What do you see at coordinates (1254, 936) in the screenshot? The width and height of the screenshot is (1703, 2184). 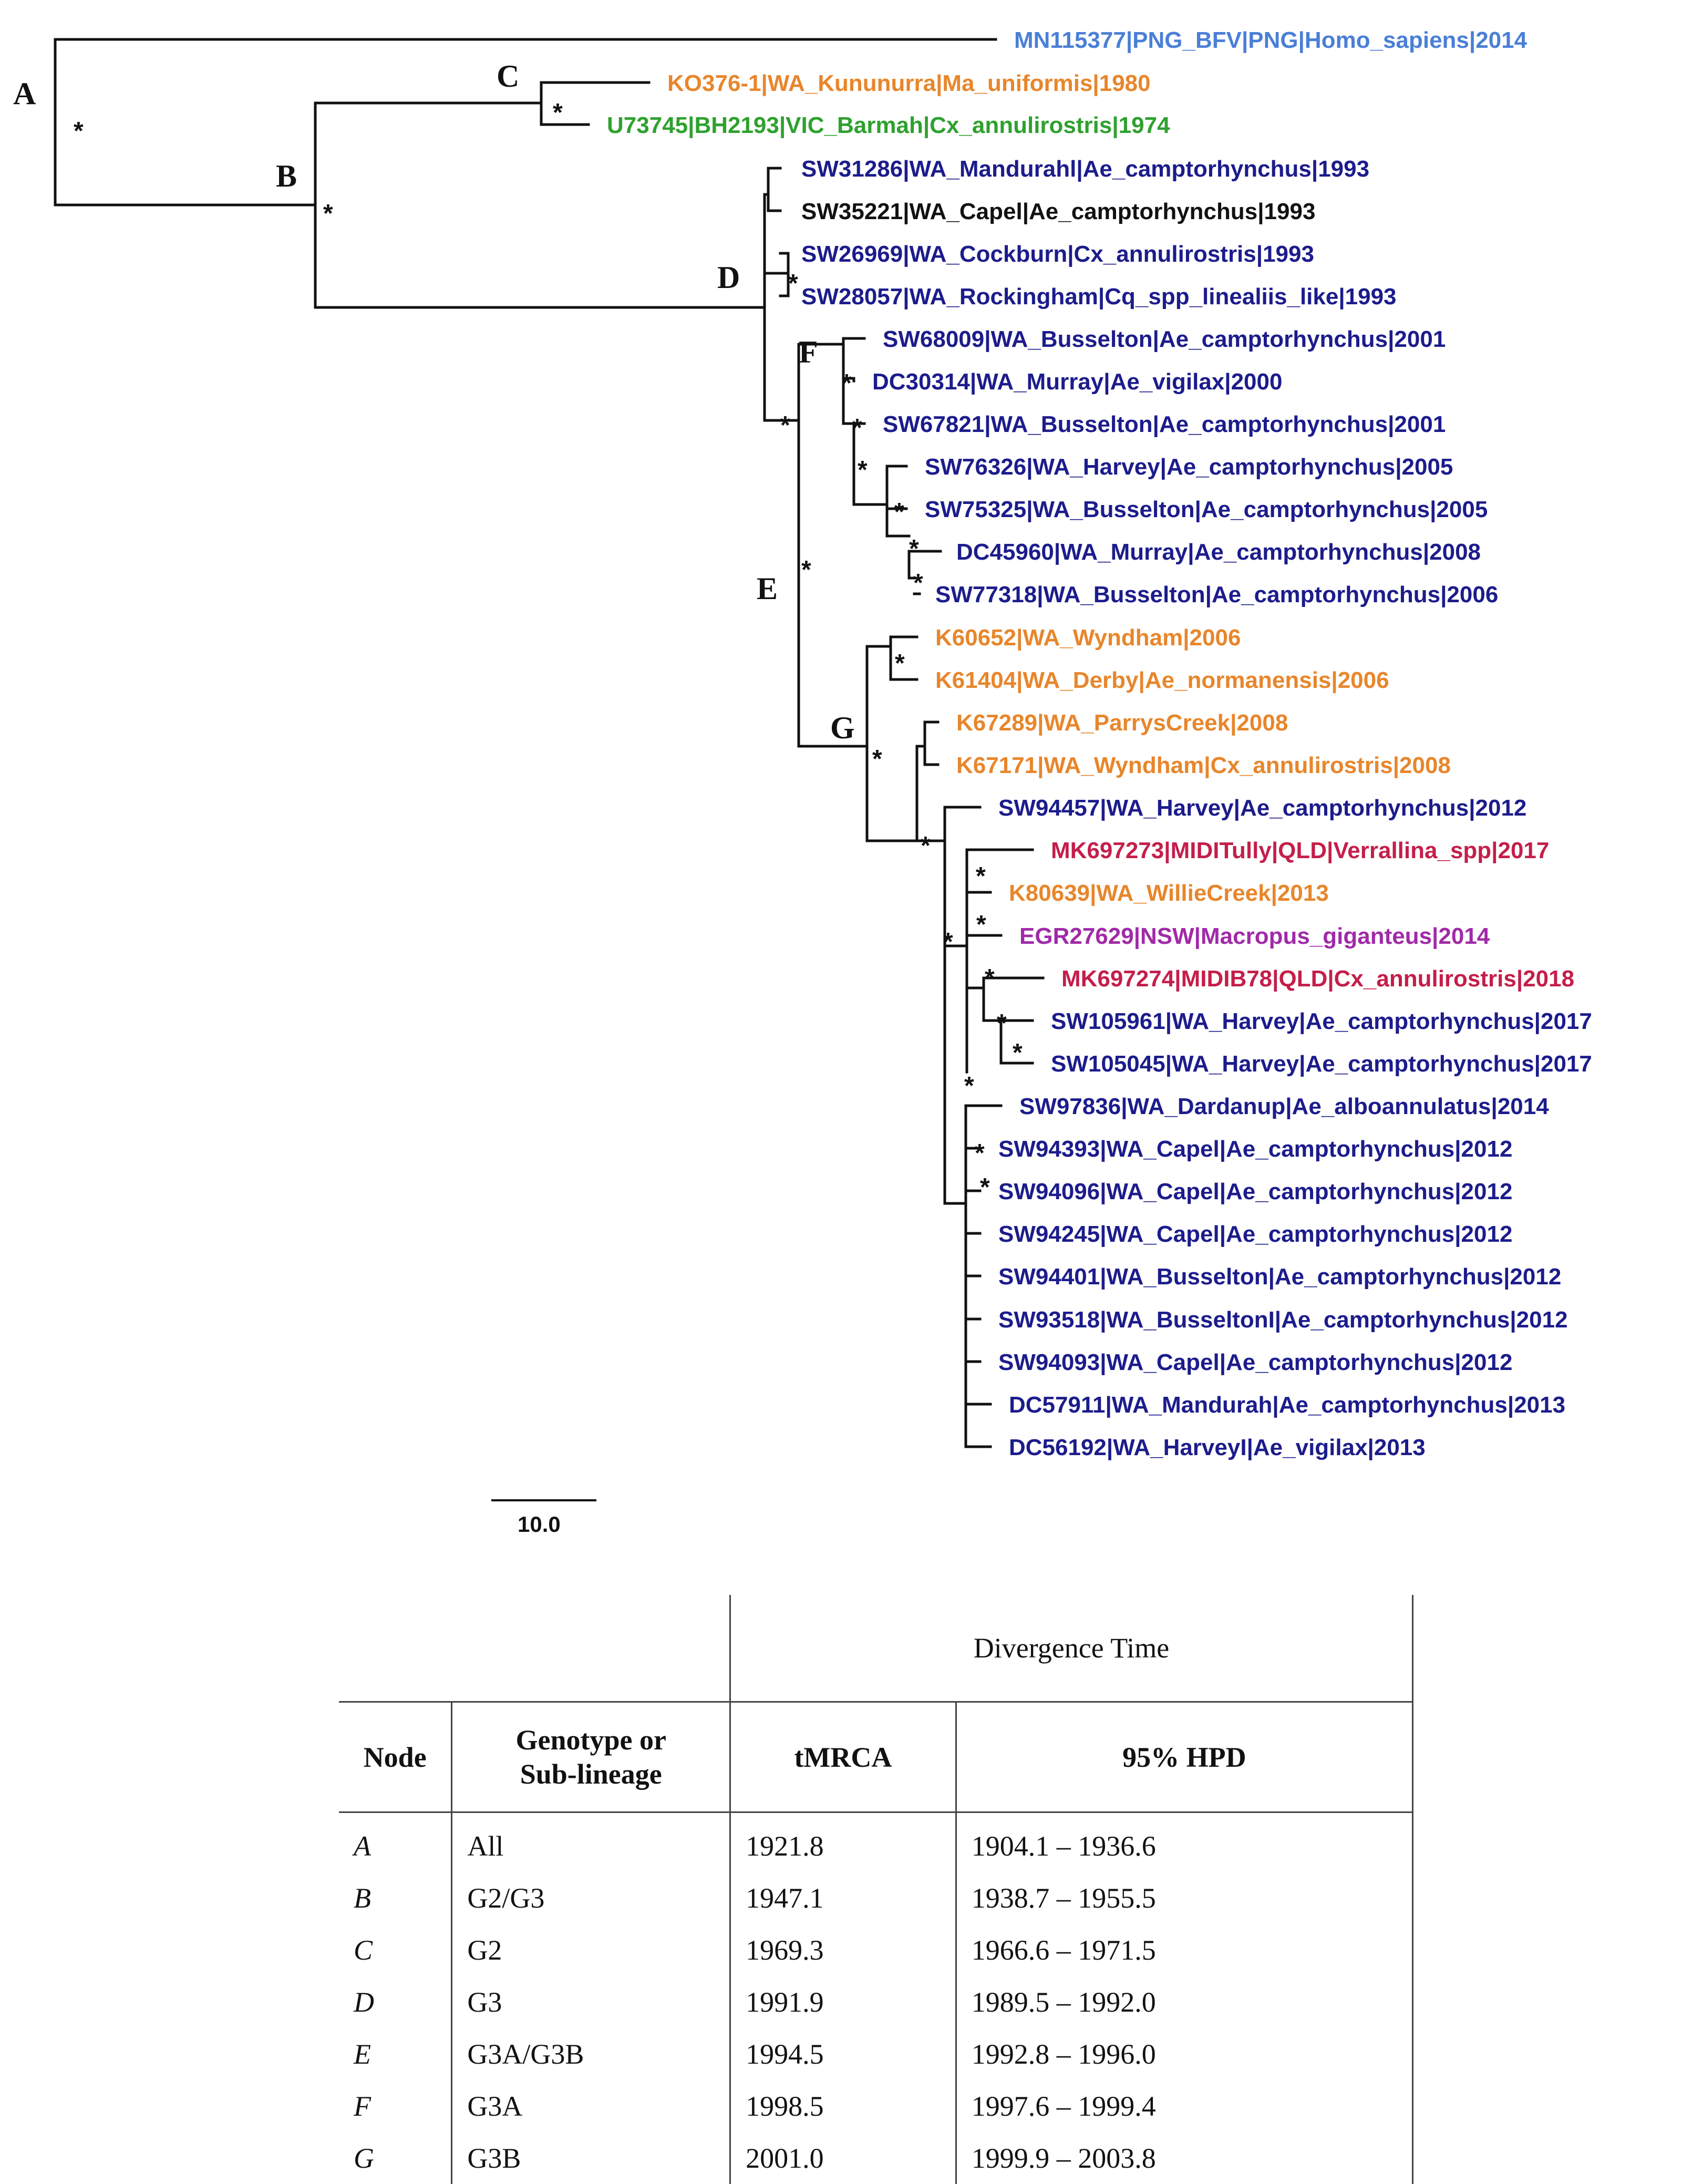 I see `leaf-label: EGR27629|NSW|Macropus_giganteus|2014` at bounding box center [1254, 936].